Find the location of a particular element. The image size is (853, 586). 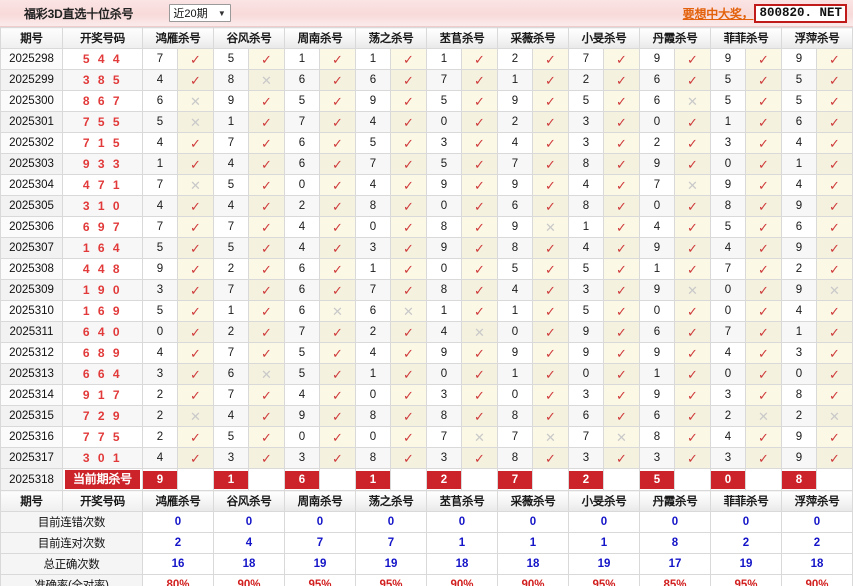

stats-value: 7 is located at coordinates (391, 543).